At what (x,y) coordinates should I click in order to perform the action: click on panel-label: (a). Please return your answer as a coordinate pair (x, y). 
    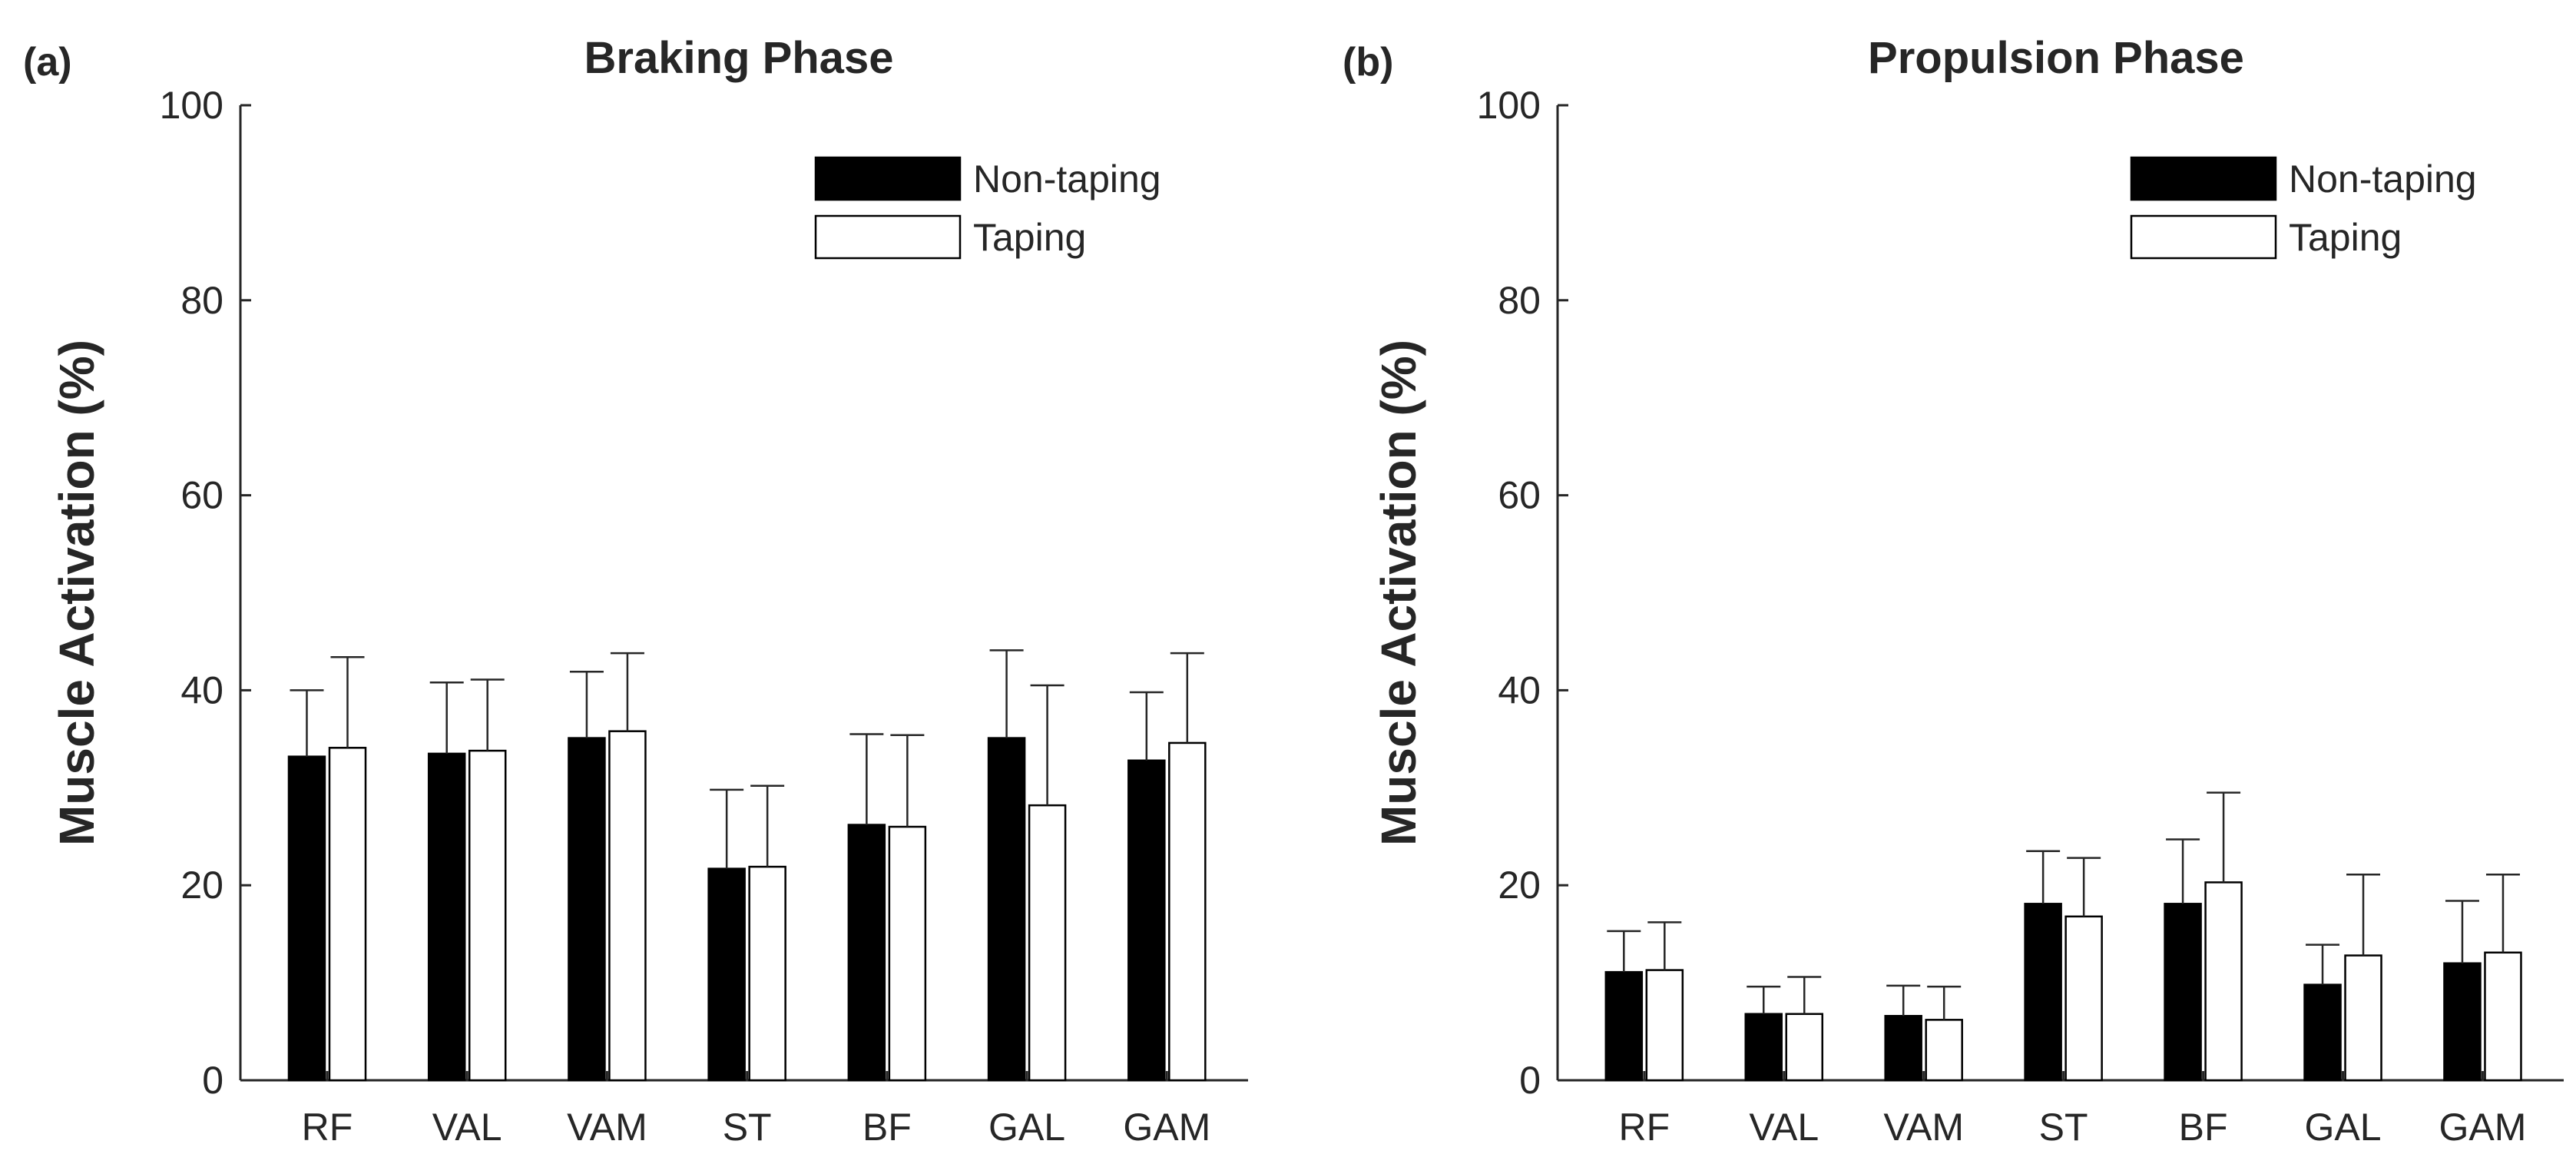
    Looking at the image, I should click on (47, 62).